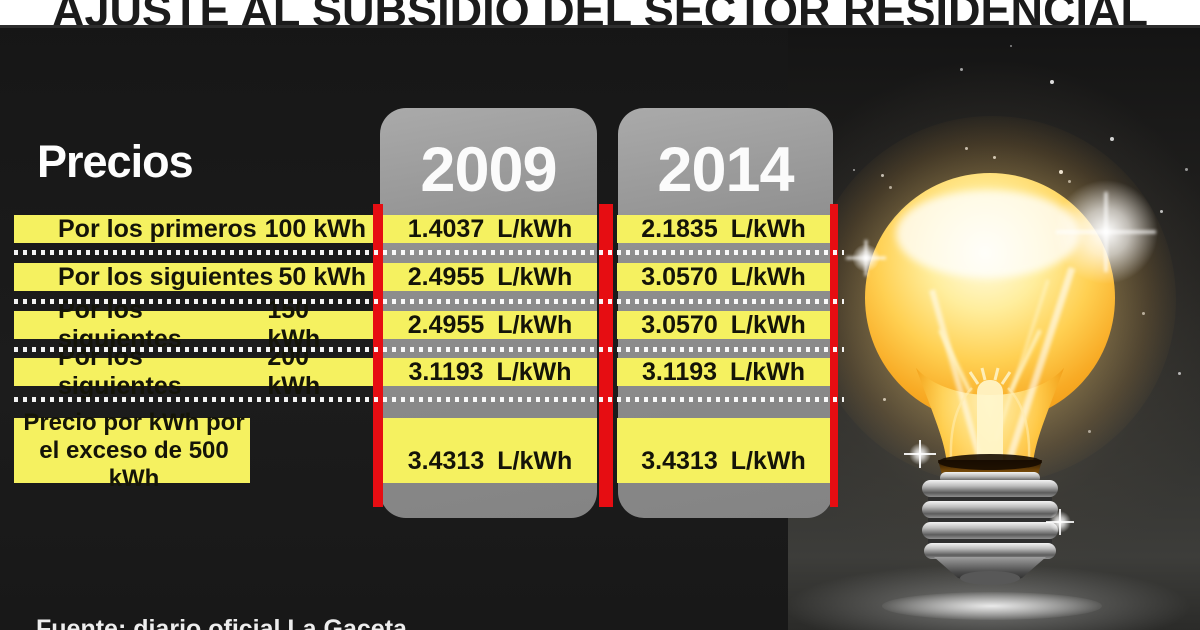  What do you see at coordinates (679, 228) in the screenshot?
I see `price-value: 2.1835` at bounding box center [679, 228].